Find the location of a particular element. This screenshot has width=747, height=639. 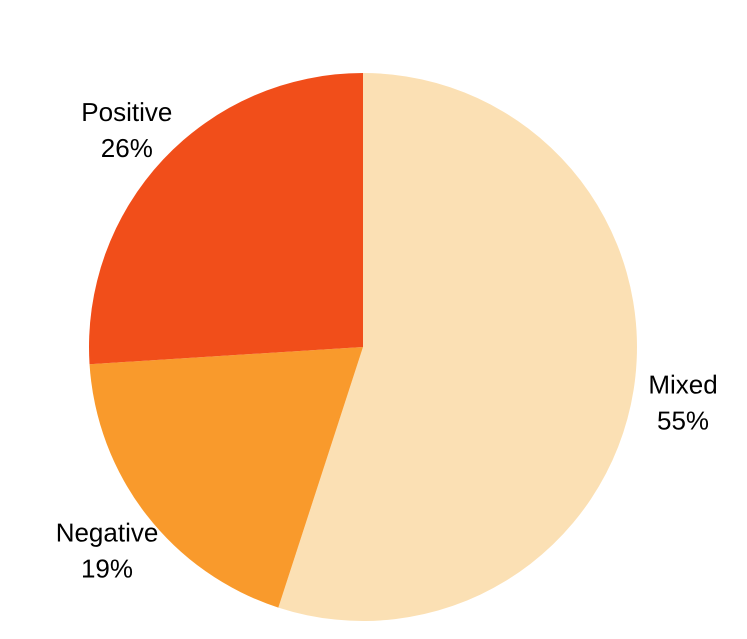

slice-label: Mixed is located at coordinates (683, 385).